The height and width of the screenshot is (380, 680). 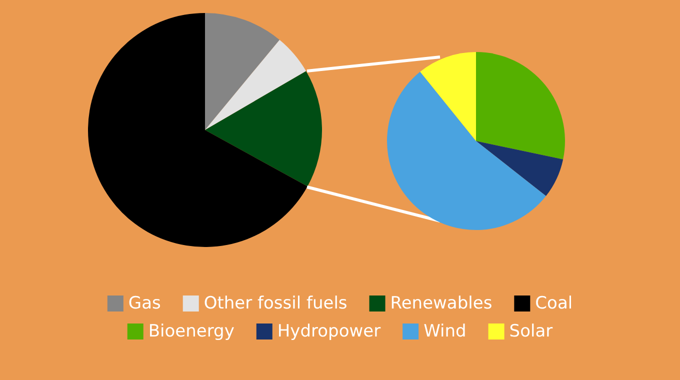 I want to click on legend-label: Coal, so click(x=554, y=304).